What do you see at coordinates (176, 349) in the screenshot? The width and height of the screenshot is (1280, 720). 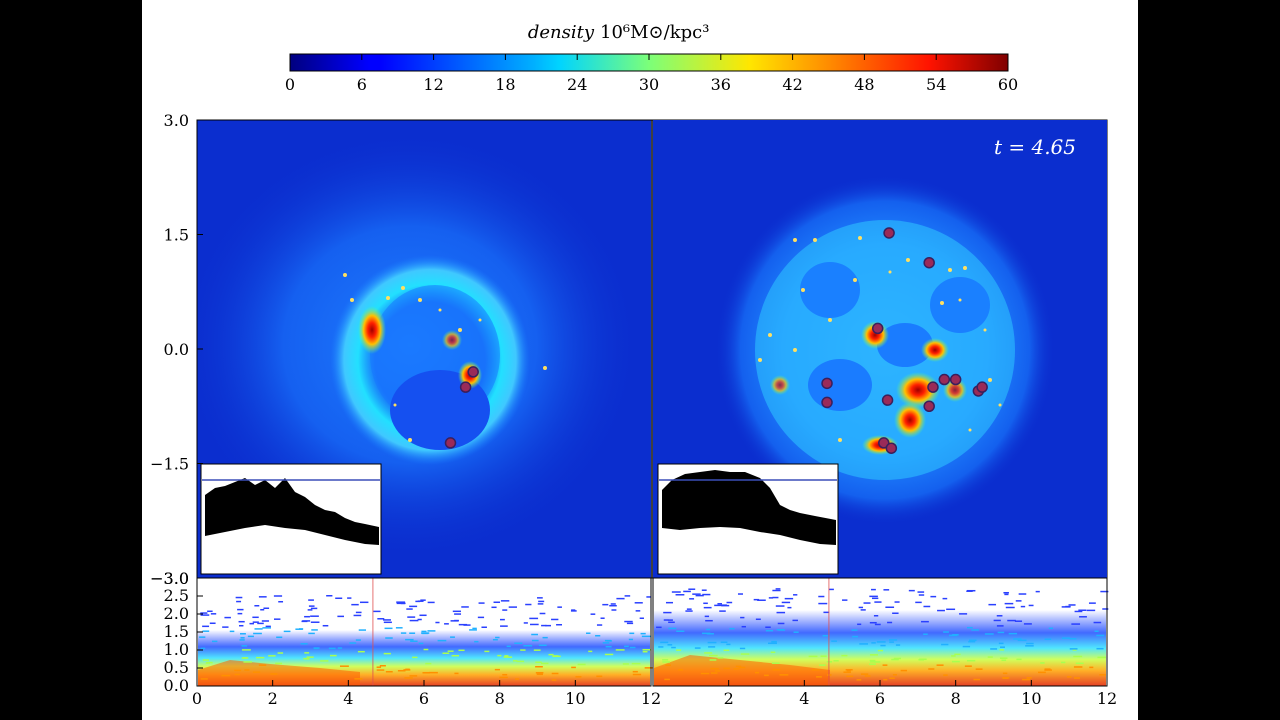 I see `left-map-y-tick-label: 0.0` at bounding box center [176, 349].